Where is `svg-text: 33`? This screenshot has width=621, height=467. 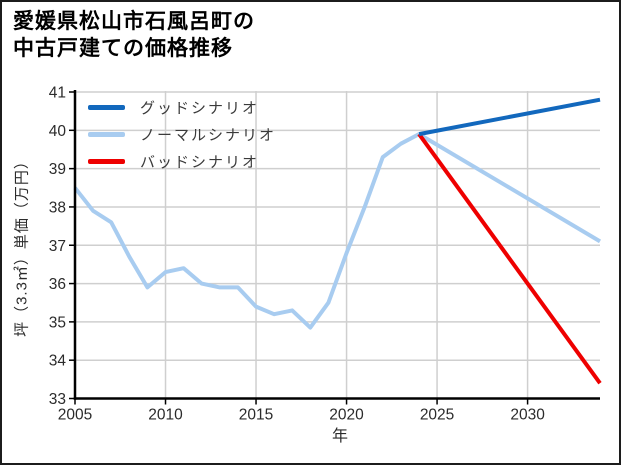
svg-text: 33 is located at coordinates (57, 399).